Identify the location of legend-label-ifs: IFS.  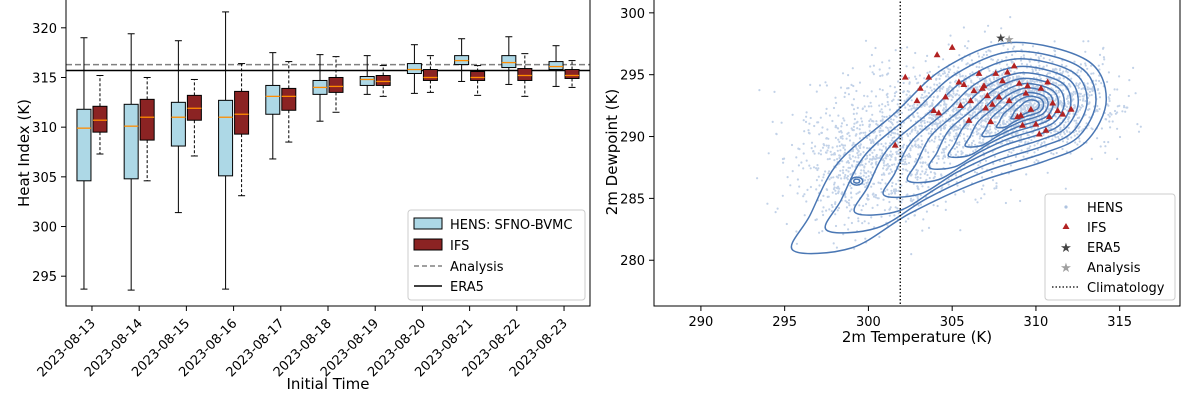
(459, 246).